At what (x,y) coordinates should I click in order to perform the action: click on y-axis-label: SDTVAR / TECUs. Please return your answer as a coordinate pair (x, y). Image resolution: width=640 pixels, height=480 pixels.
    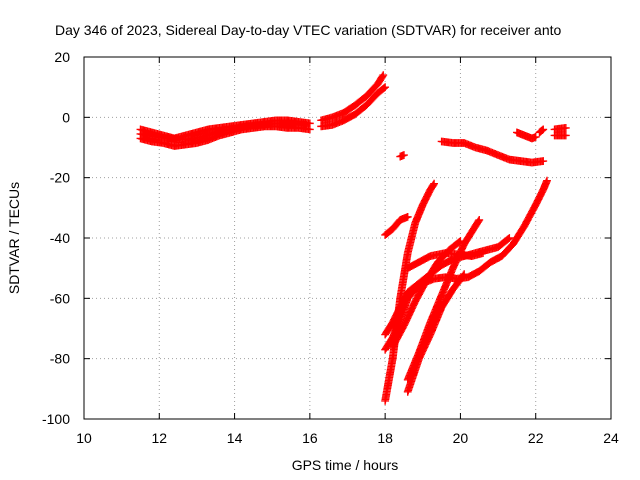
    Looking at the image, I should click on (14, 238).